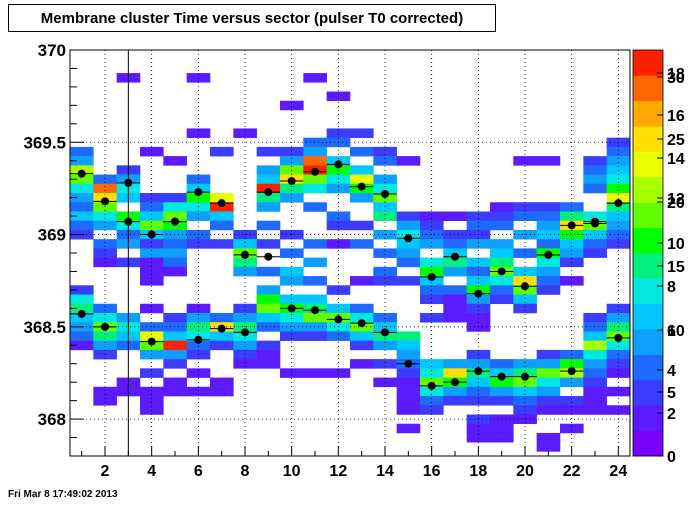 Image resolution: width=700 pixels, height=507 pixels. Describe the element at coordinates (648, 240) in the screenshot. I see `colorbar-segment` at that location.